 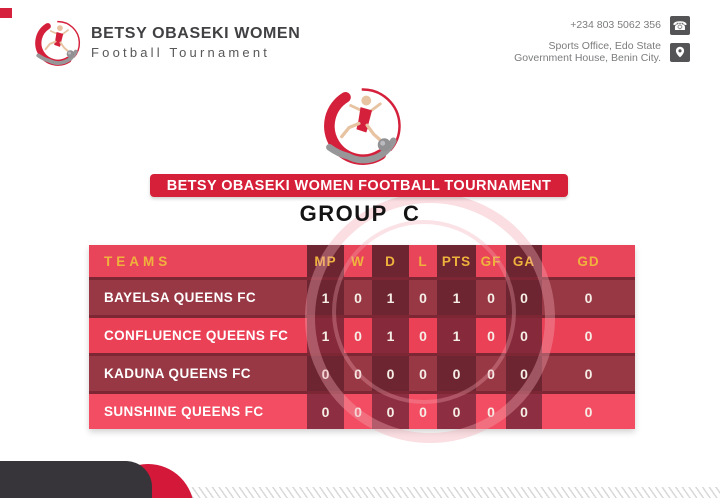 What do you see at coordinates (363, 126) in the screenshot?
I see `tournament-logo-large-icon` at bounding box center [363, 126].